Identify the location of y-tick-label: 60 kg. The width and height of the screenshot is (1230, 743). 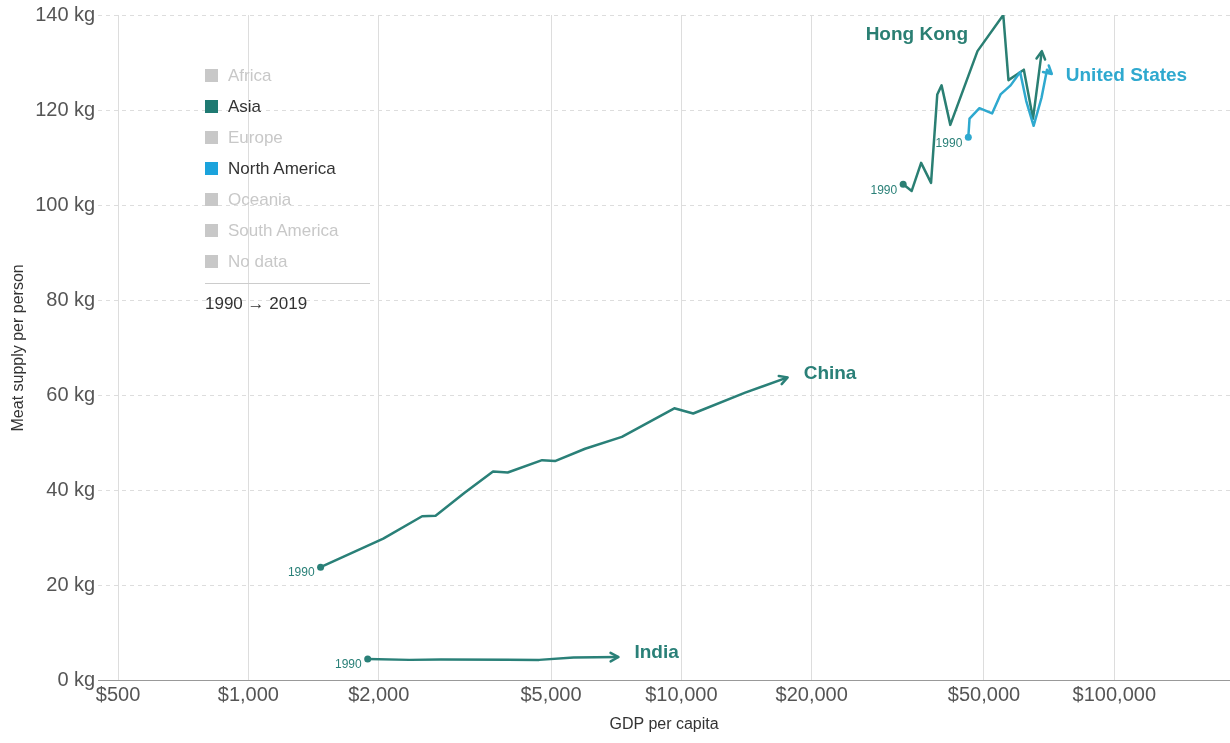
(71, 393).